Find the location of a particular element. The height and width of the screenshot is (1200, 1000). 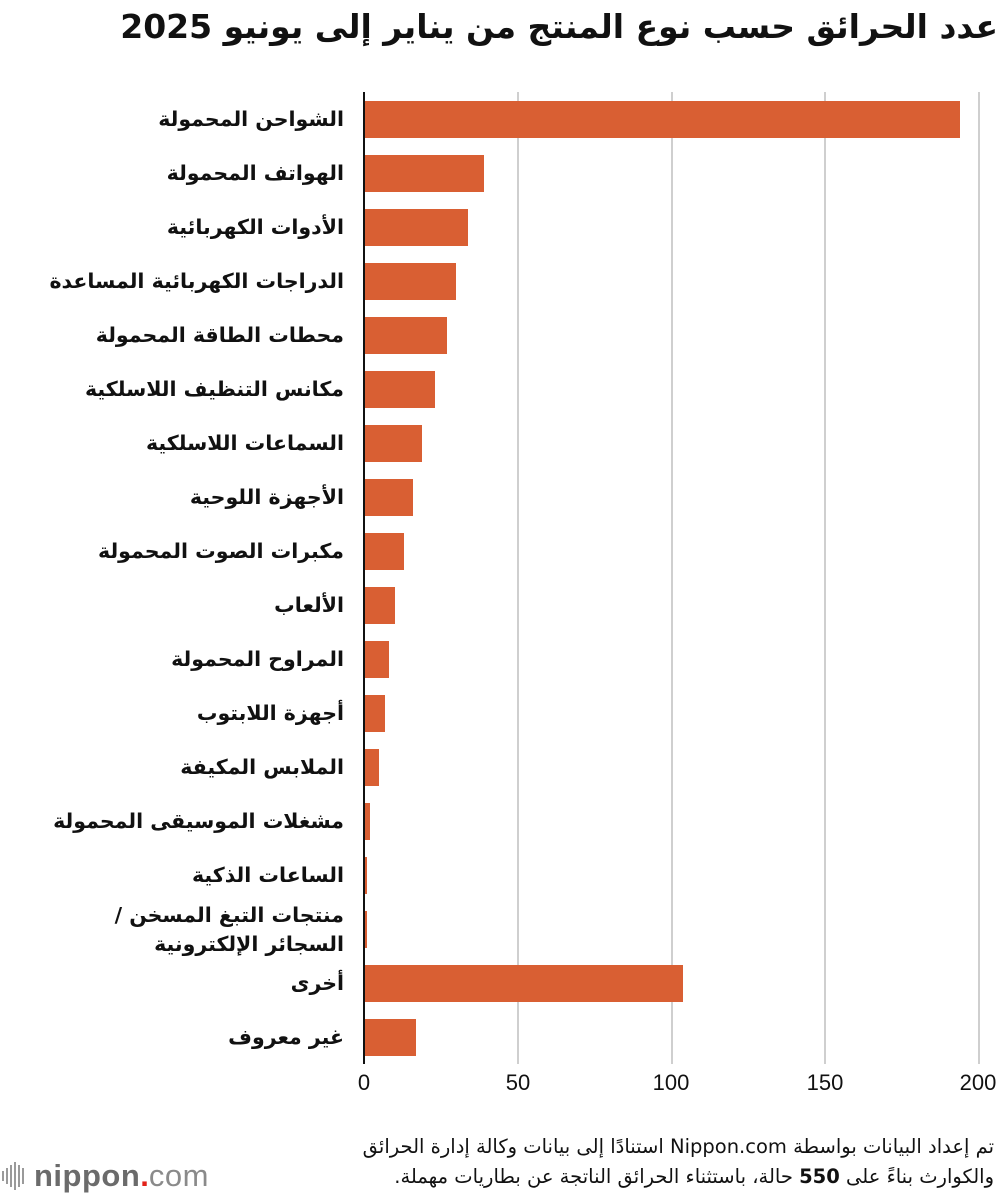

category-label: الأجهزة اللوحية is located at coordinates (266, 497).